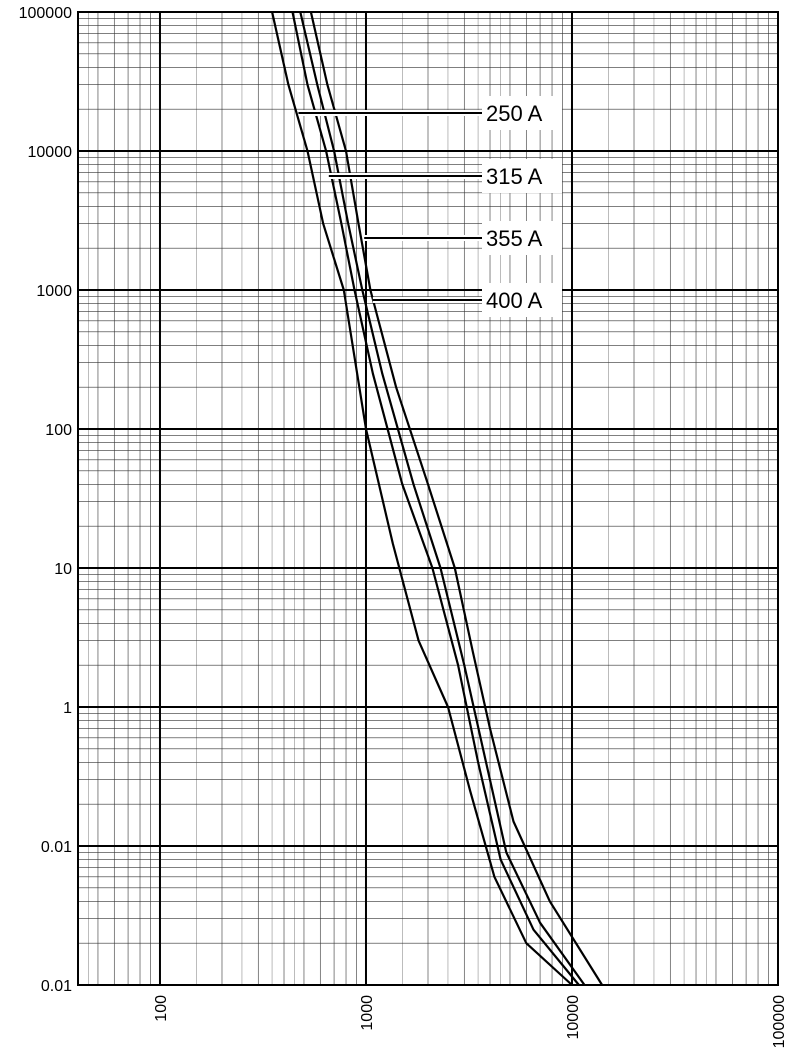 The width and height of the screenshot is (790, 1063). Describe the element at coordinates (50, 152) in the screenshot. I see `y-tick-label: 10000` at that location.